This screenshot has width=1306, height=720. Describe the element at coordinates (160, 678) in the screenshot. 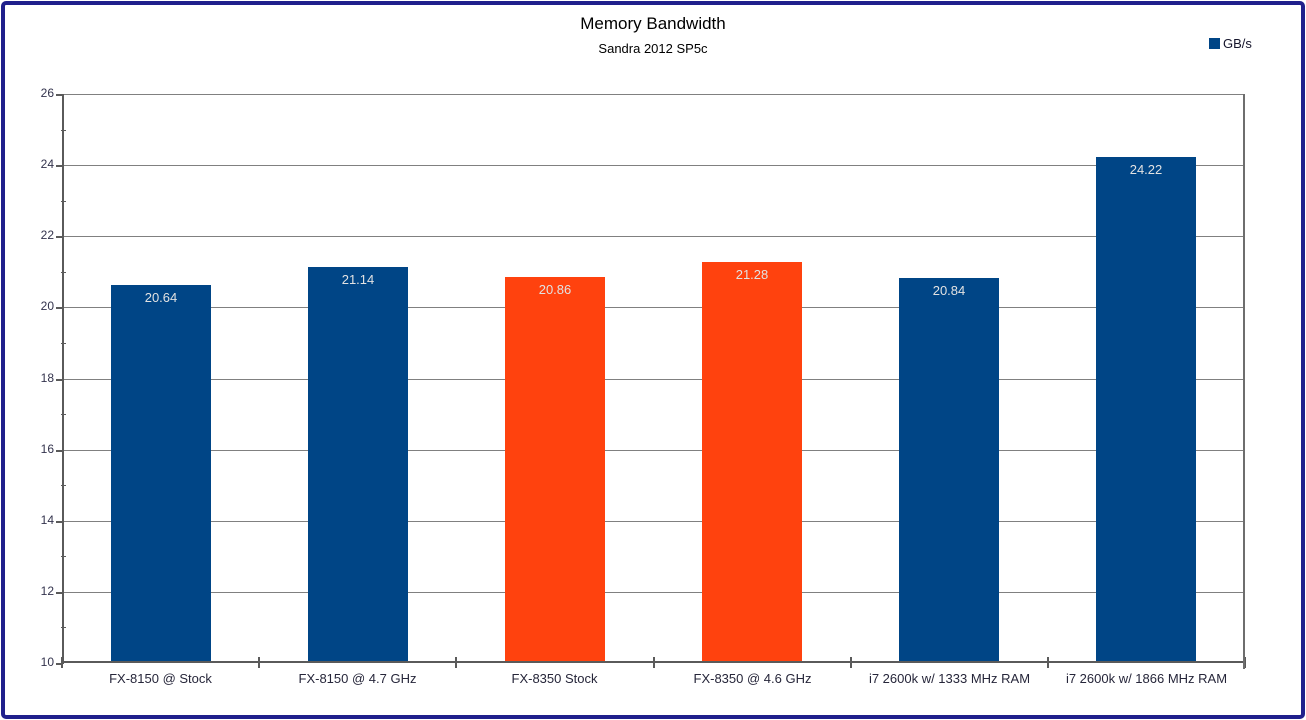

I see `x-axis-category-label: FX-8150 @ Stock` at that location.